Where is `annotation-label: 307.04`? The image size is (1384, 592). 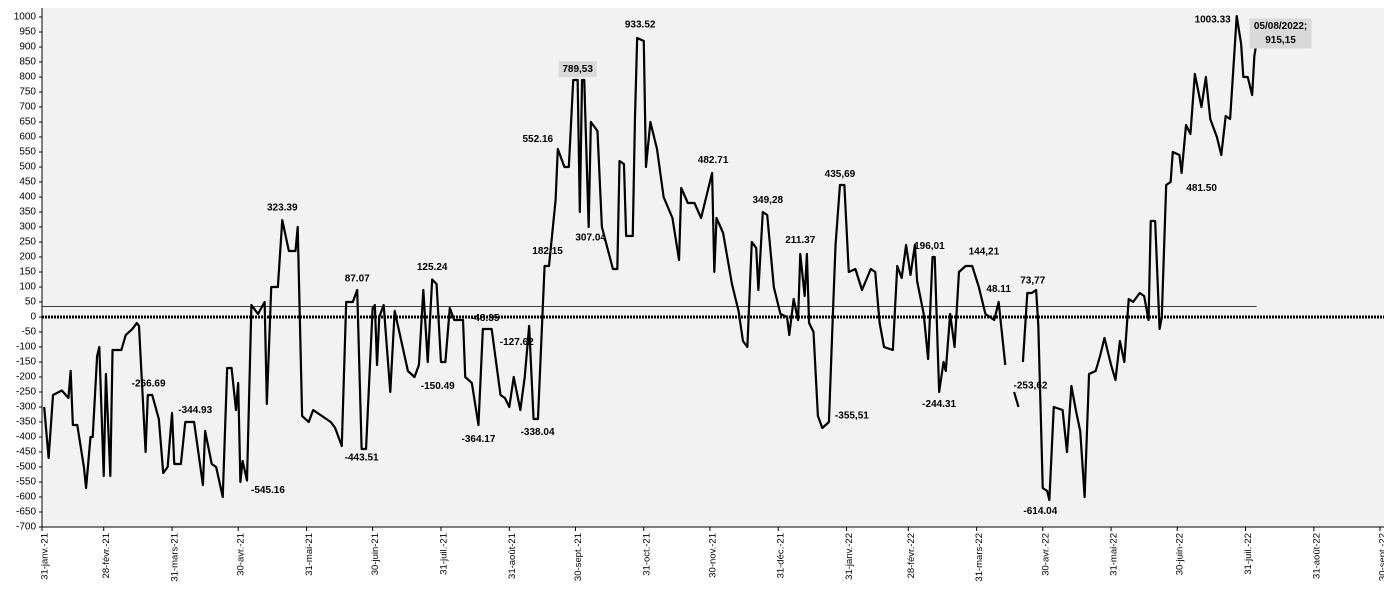 annotation-label: 307.04 is located at coordinates (590, 238).